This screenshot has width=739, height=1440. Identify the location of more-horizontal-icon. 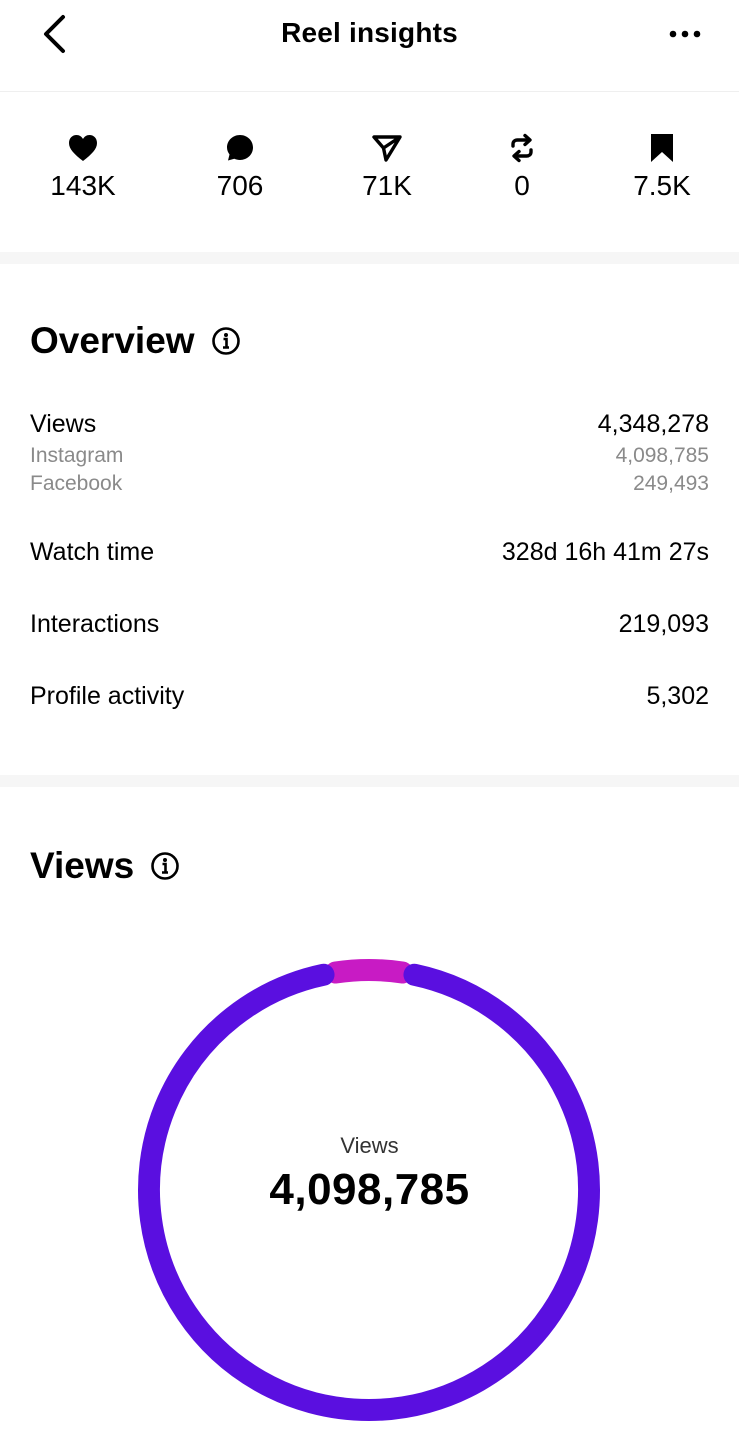
(685, 34).